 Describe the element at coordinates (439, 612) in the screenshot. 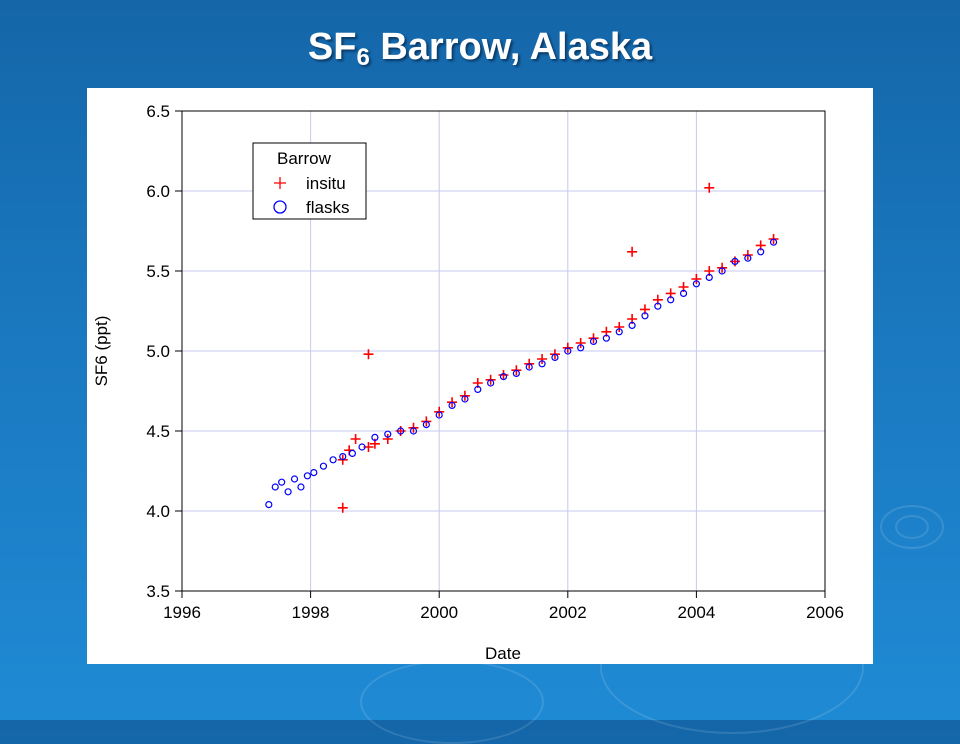

I see `x-tick-label: 2000` at that location.